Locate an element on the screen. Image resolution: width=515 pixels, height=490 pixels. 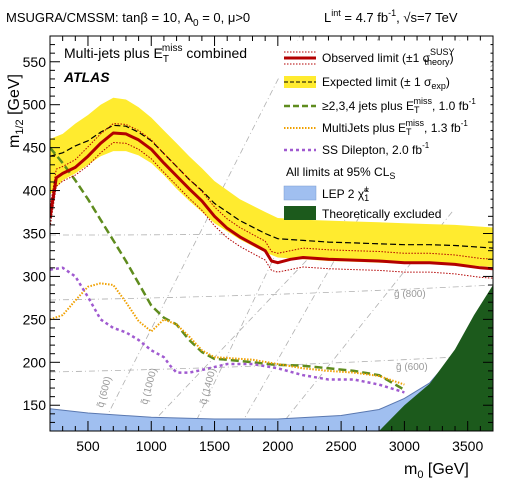
x-axis-title: m0 [GeV] is located at coordinates (436, 471).